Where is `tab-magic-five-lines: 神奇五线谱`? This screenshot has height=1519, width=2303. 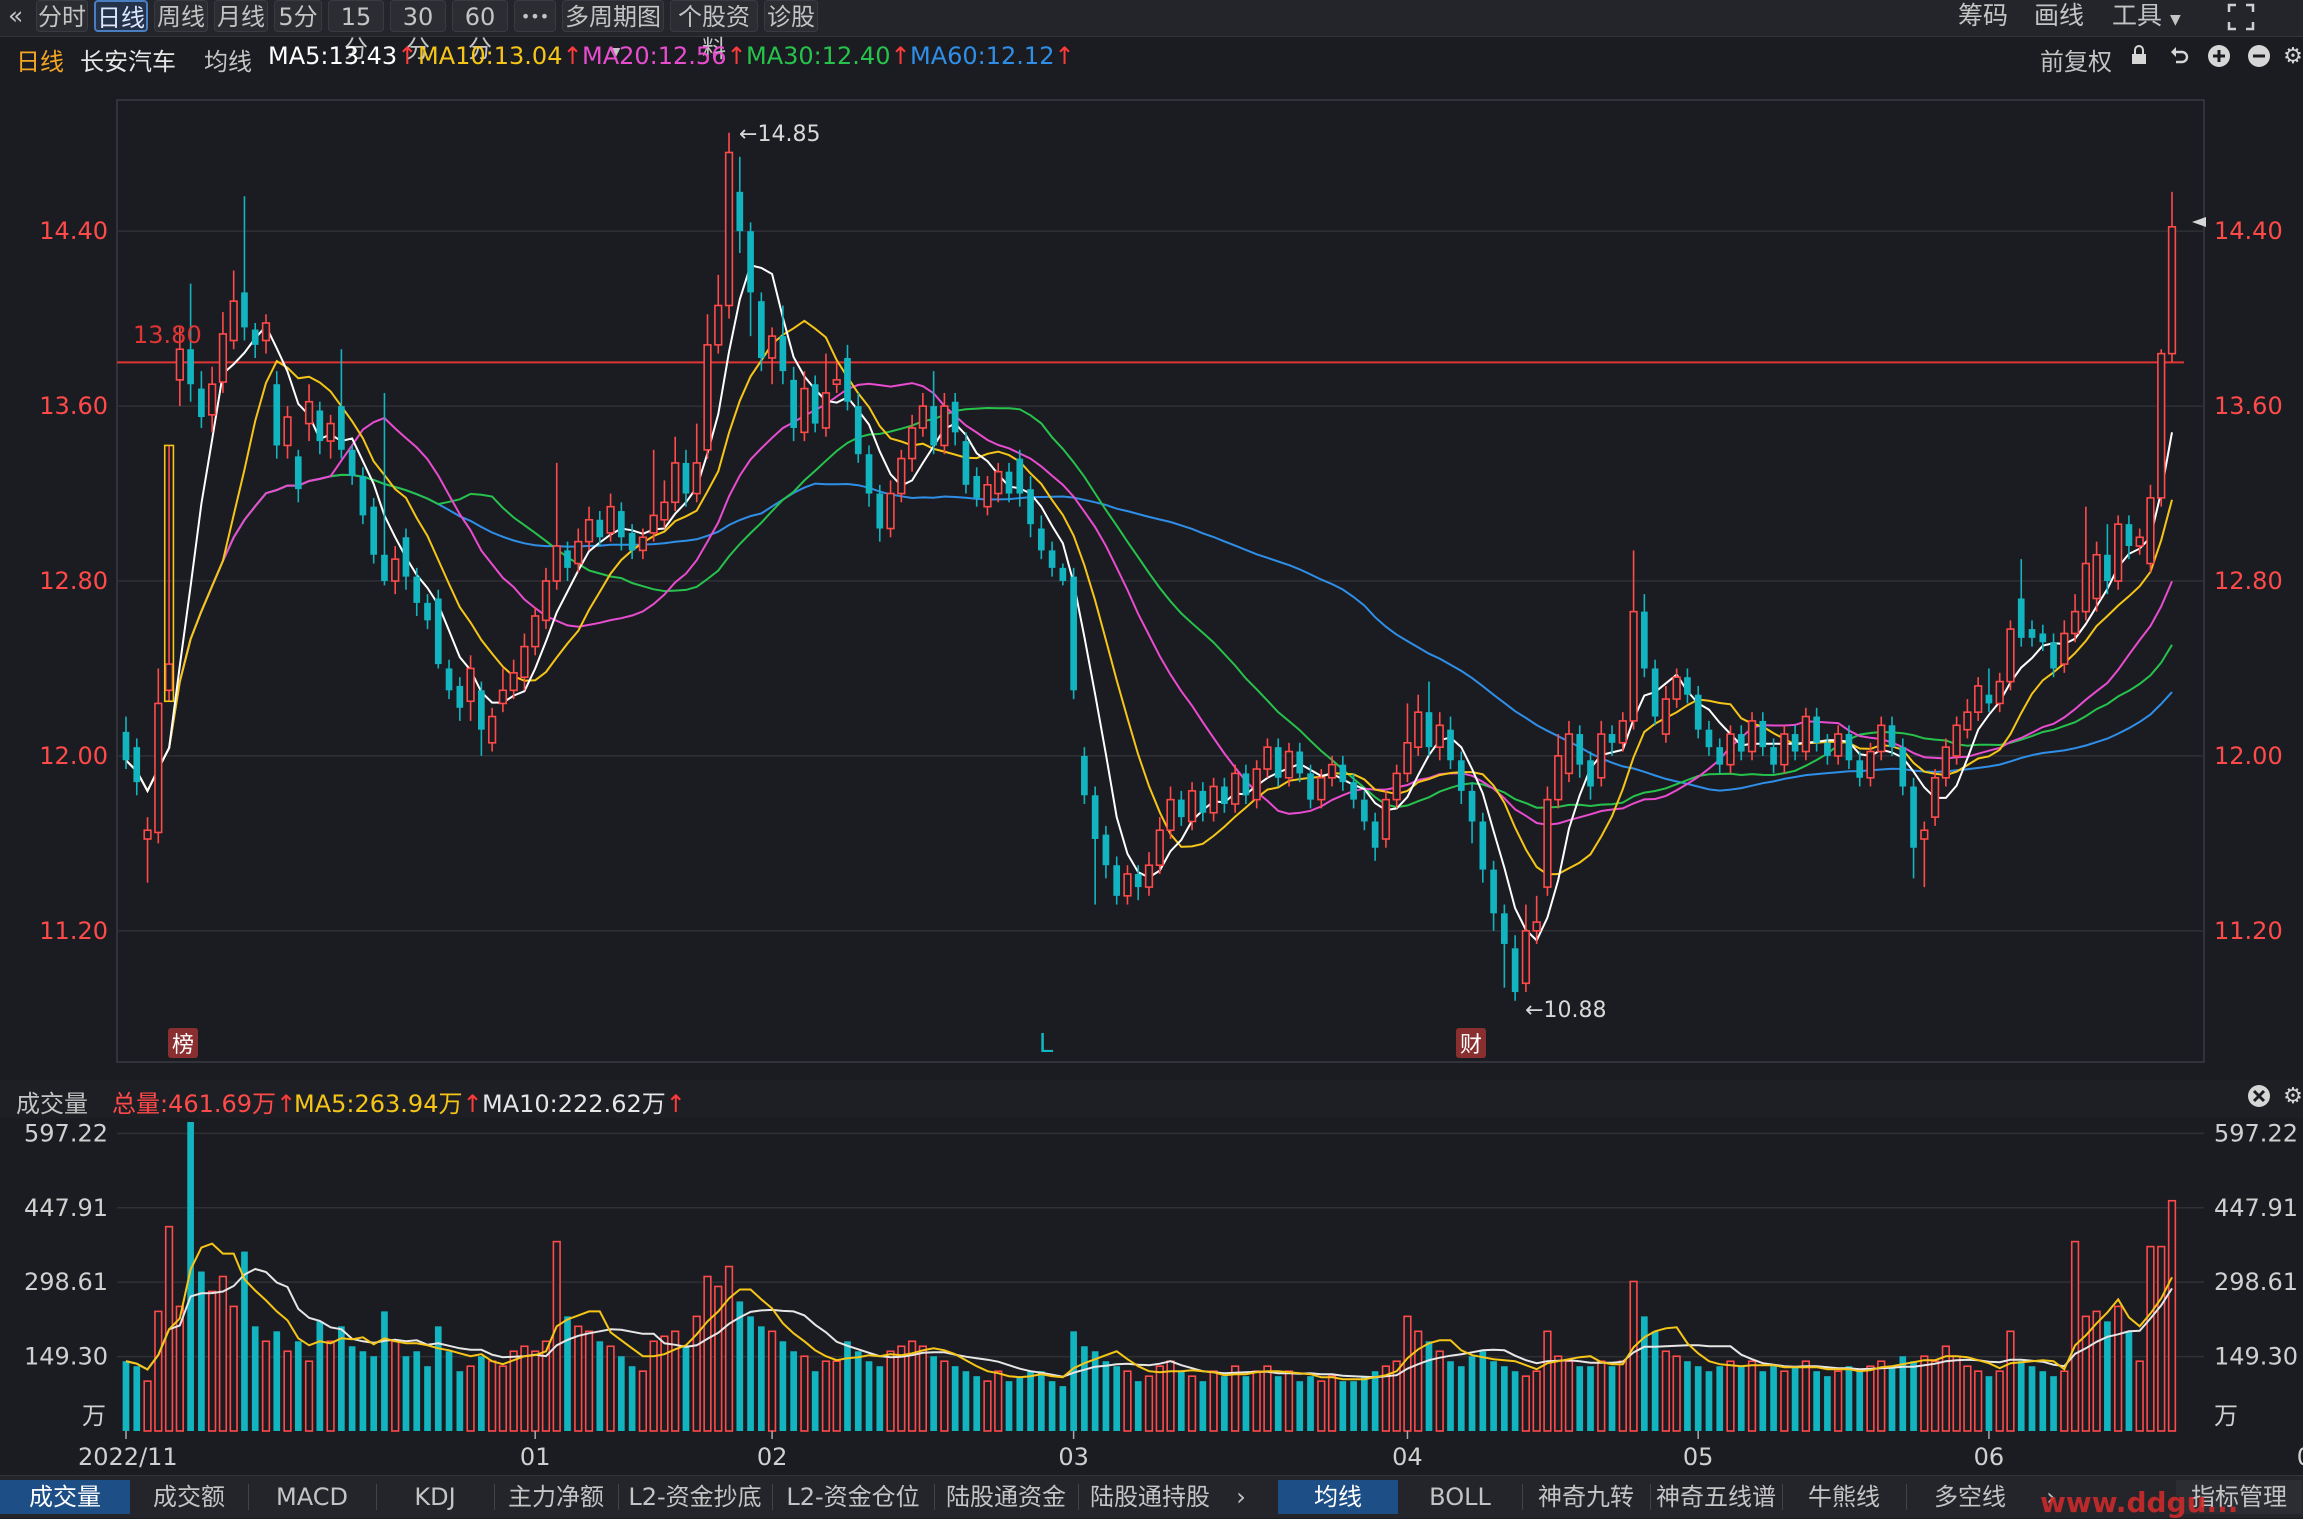 tab-magic-five-lines: 神奇五线谱 is located at coordinates (1716, 1497).